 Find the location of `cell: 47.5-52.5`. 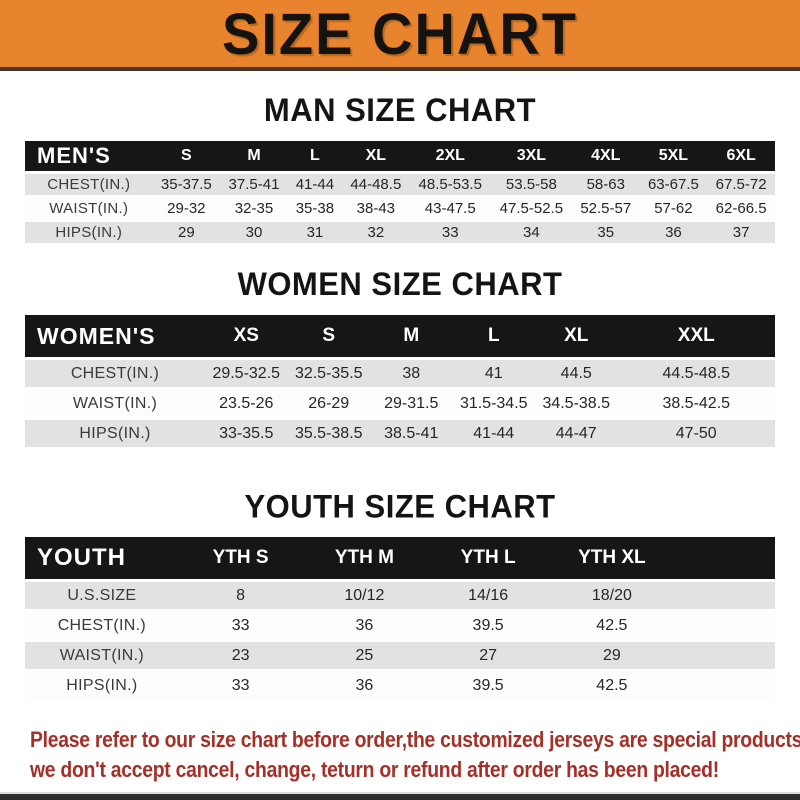

cell: 47.5-52.5 is located at coordinates (531, 208).